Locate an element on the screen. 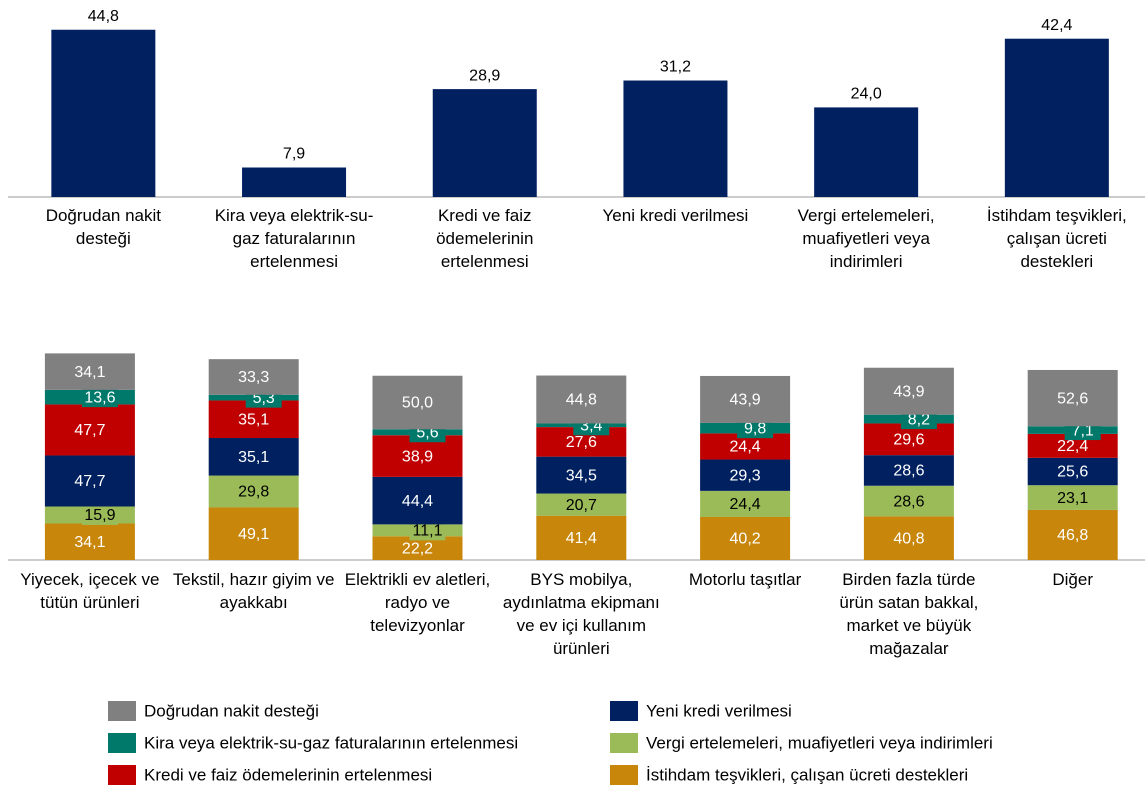 The height and width of the screenshot is (787, 1145). value-label: 46,8 is located at coordinates (1072, 535).